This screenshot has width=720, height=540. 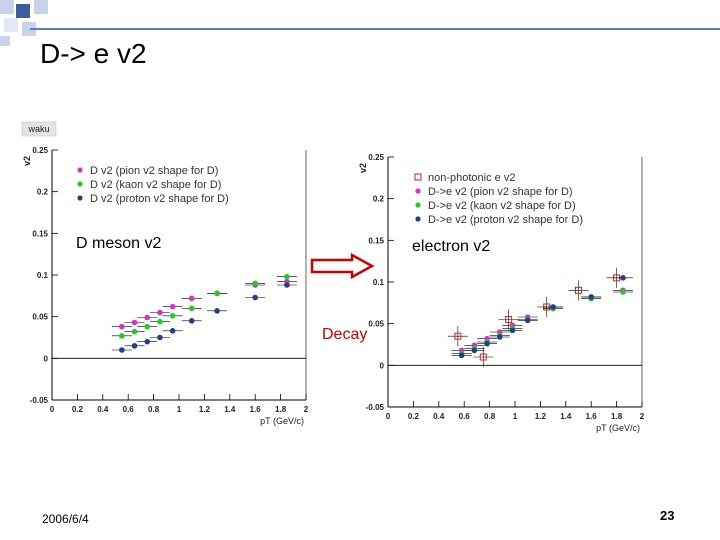 What do you see at coordinates (502, 206) in the screenshot?
I see `legend-label: D->e v2 (kaon v2 shape for D)` at bounding box center [502, 206].